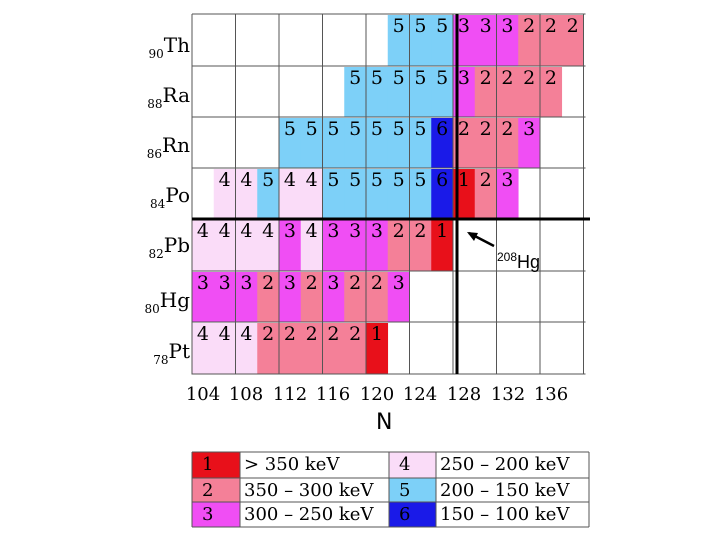 The height and width of the screenshot is (544, 720). I want to click on n-tick-label: 116, so click(333, 394).